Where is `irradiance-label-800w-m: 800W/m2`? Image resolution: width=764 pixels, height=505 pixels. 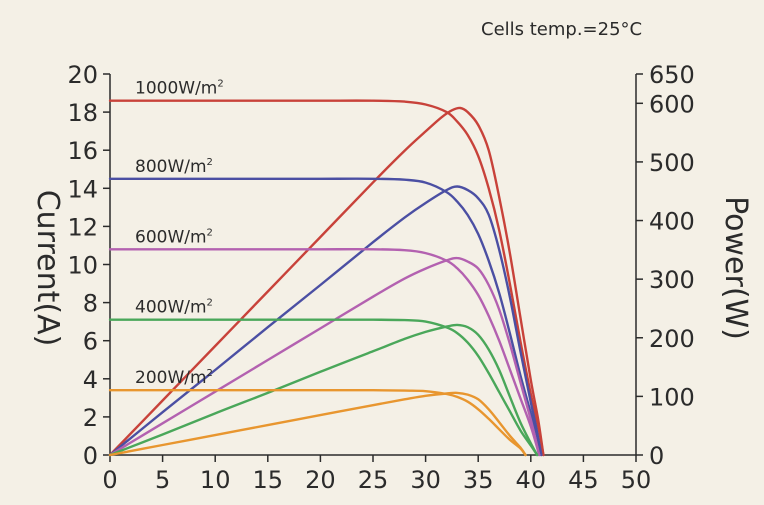
irradiance-label-800w-m: 800W/m2 is located at coordinates (174, 167).